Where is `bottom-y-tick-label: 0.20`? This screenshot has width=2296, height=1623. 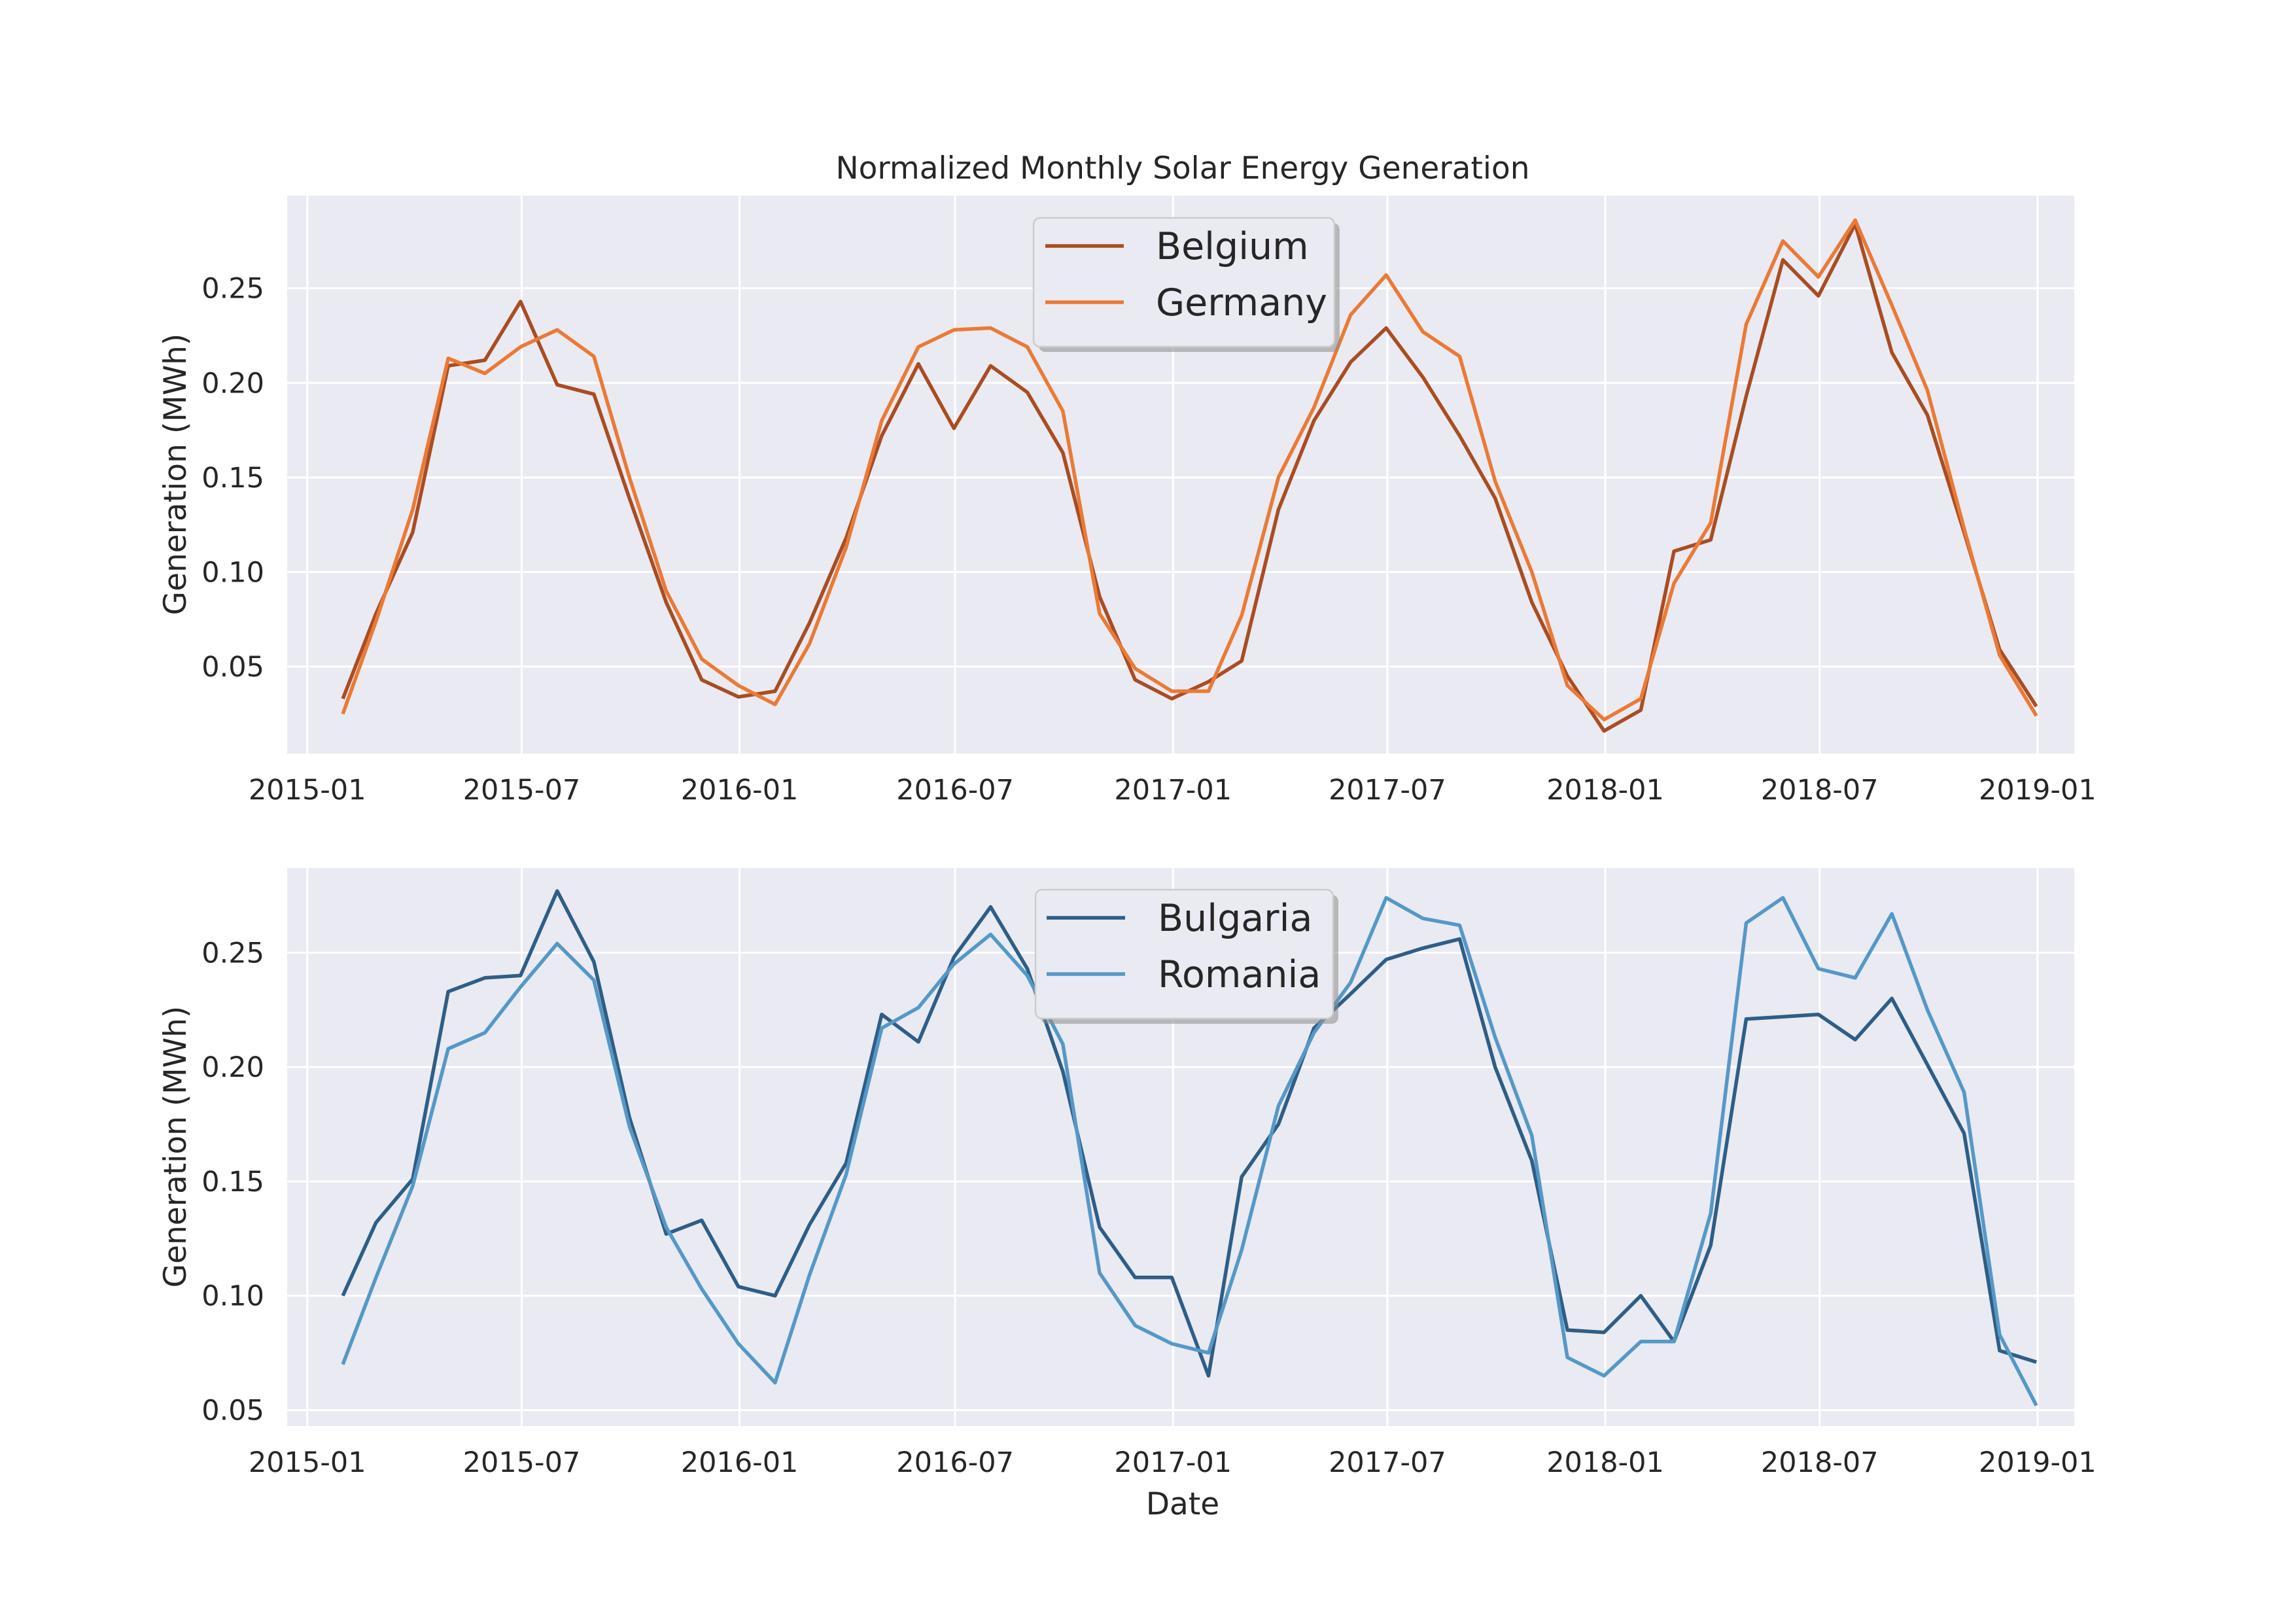 bottom-y-tick-label: 0.20 is located at coordinates (232, 1067).